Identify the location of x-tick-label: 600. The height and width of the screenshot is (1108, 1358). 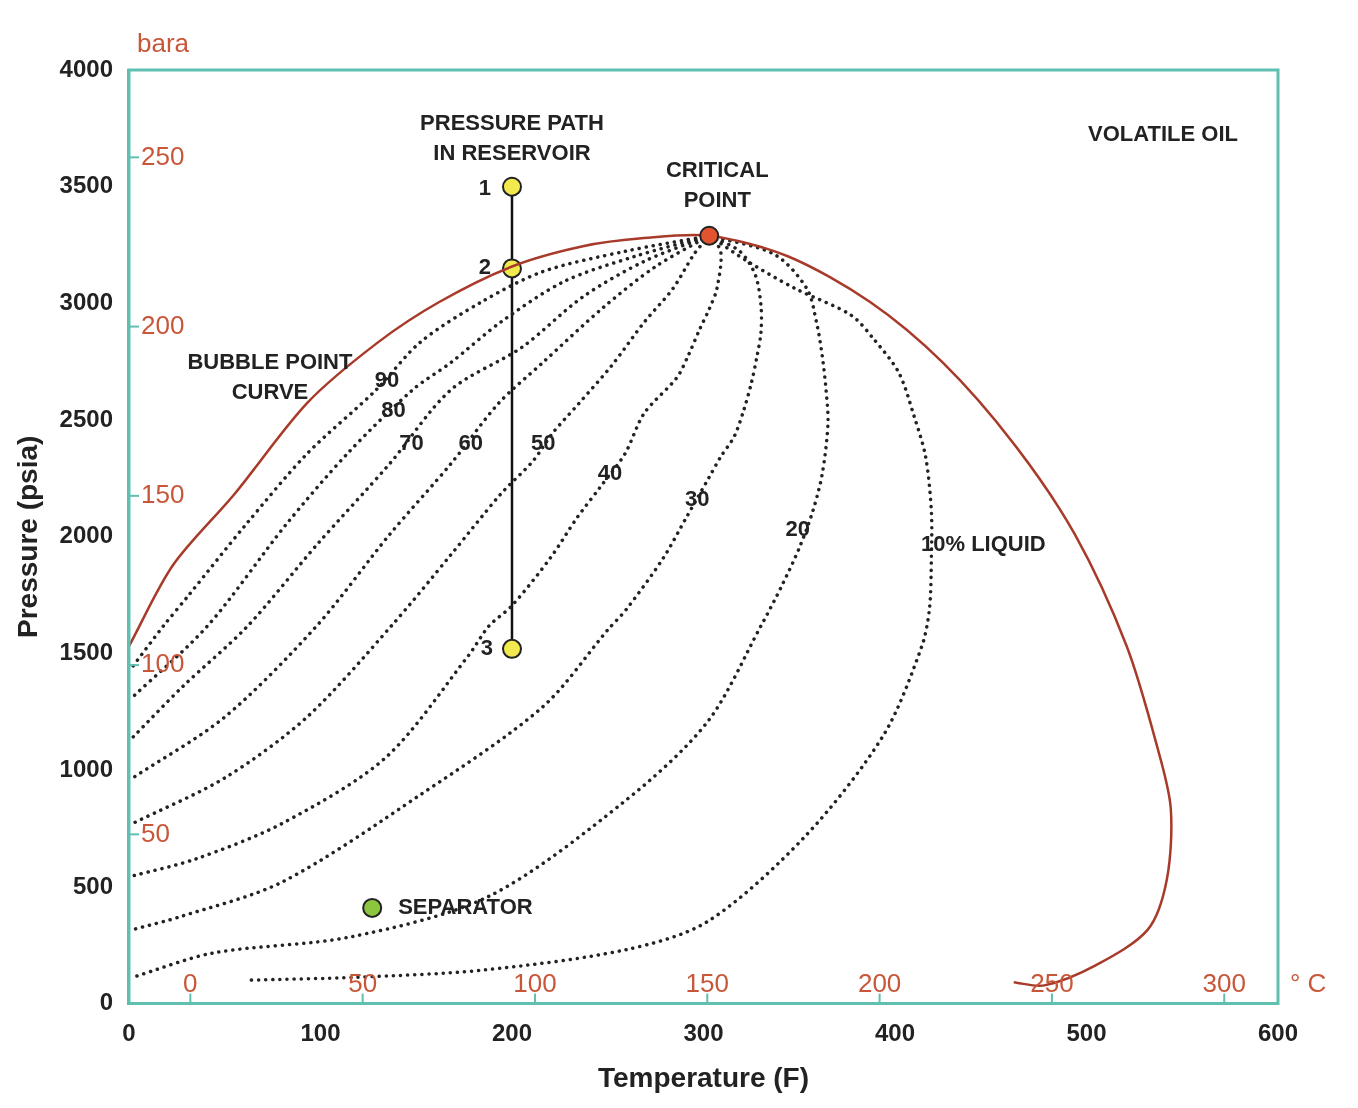
(1278, 1032).